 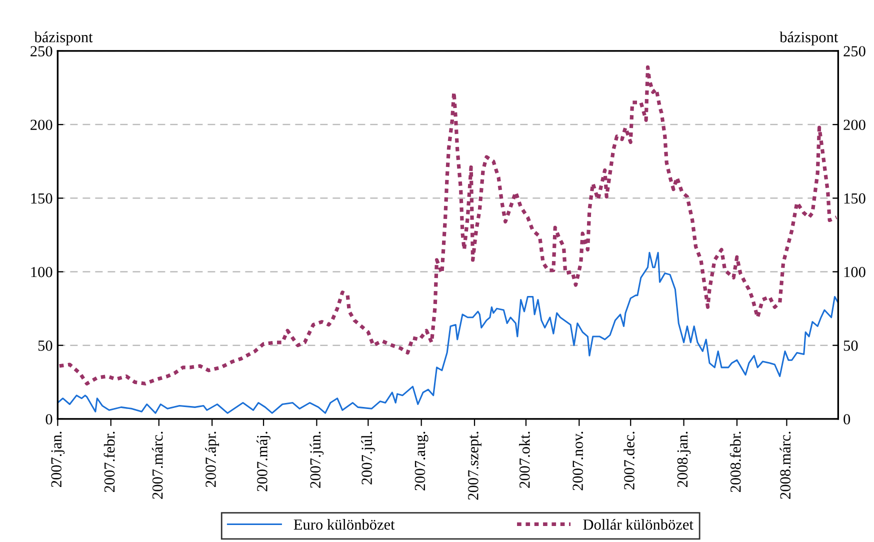 I want to click on x-tick-label: 2007.júl., so click(x=368, y=458).